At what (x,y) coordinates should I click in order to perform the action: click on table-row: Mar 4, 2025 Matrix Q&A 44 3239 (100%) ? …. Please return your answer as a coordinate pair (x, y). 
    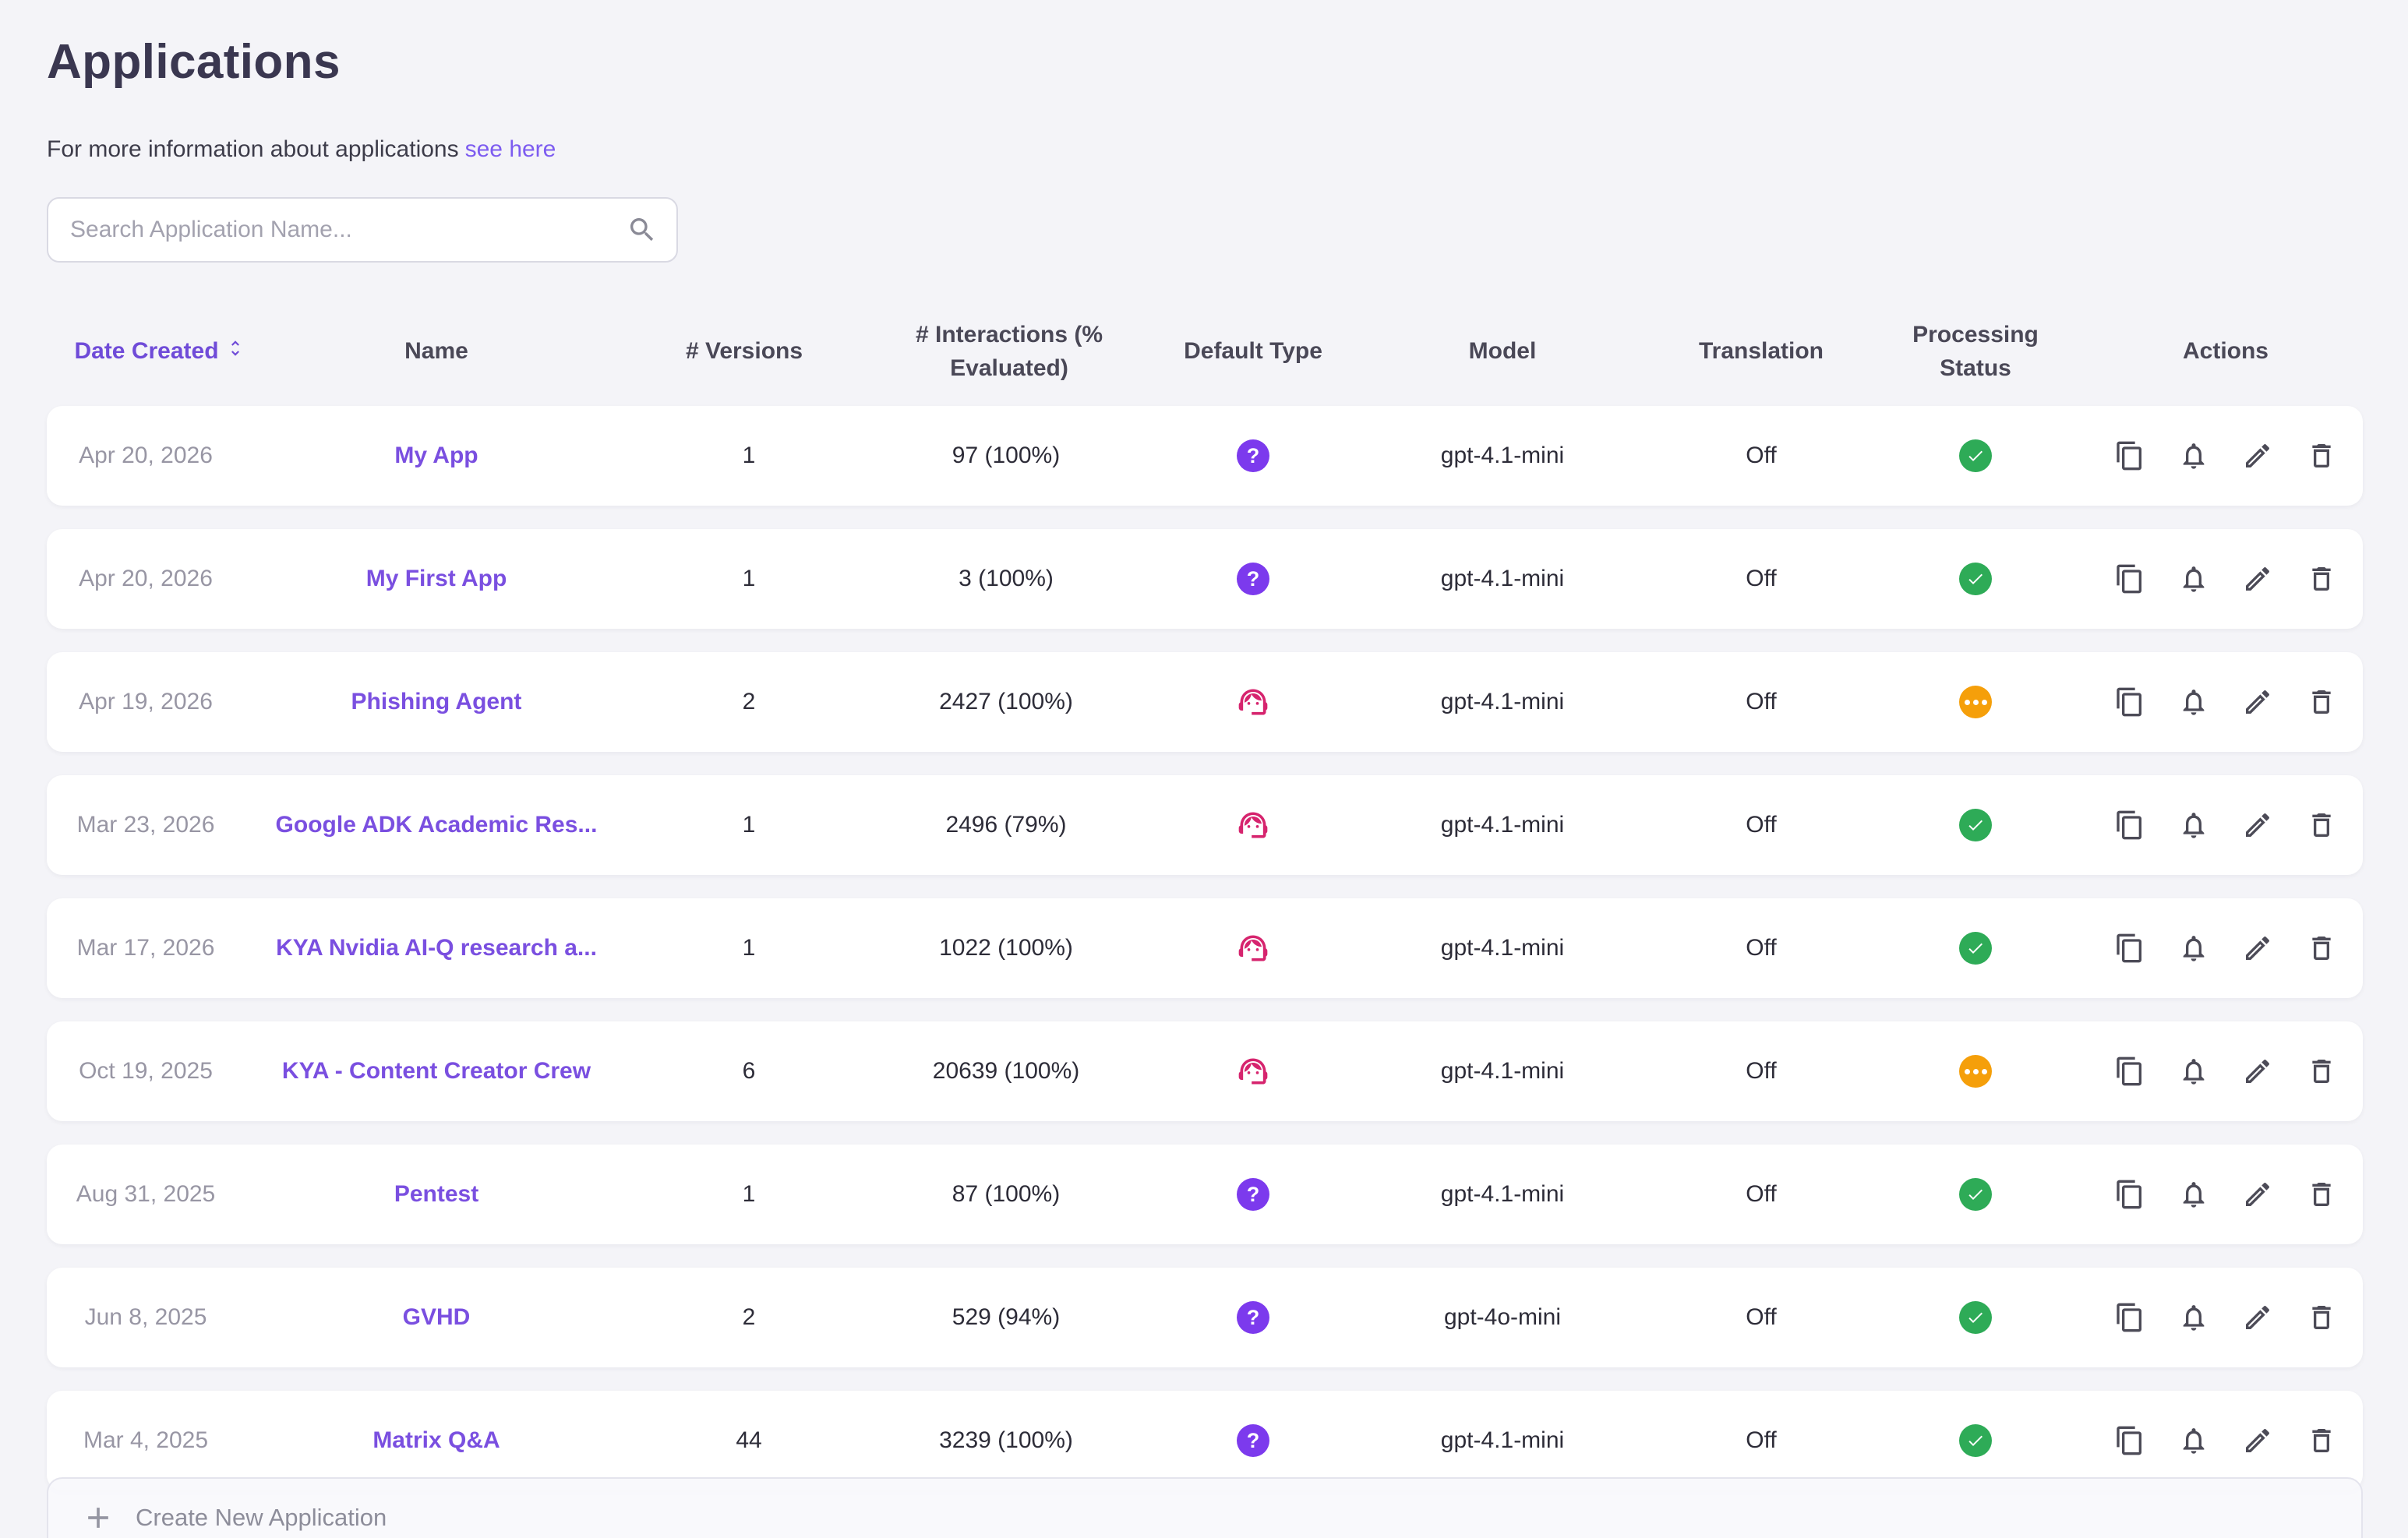
    Looking at the image, I should click on (1205, 1440).